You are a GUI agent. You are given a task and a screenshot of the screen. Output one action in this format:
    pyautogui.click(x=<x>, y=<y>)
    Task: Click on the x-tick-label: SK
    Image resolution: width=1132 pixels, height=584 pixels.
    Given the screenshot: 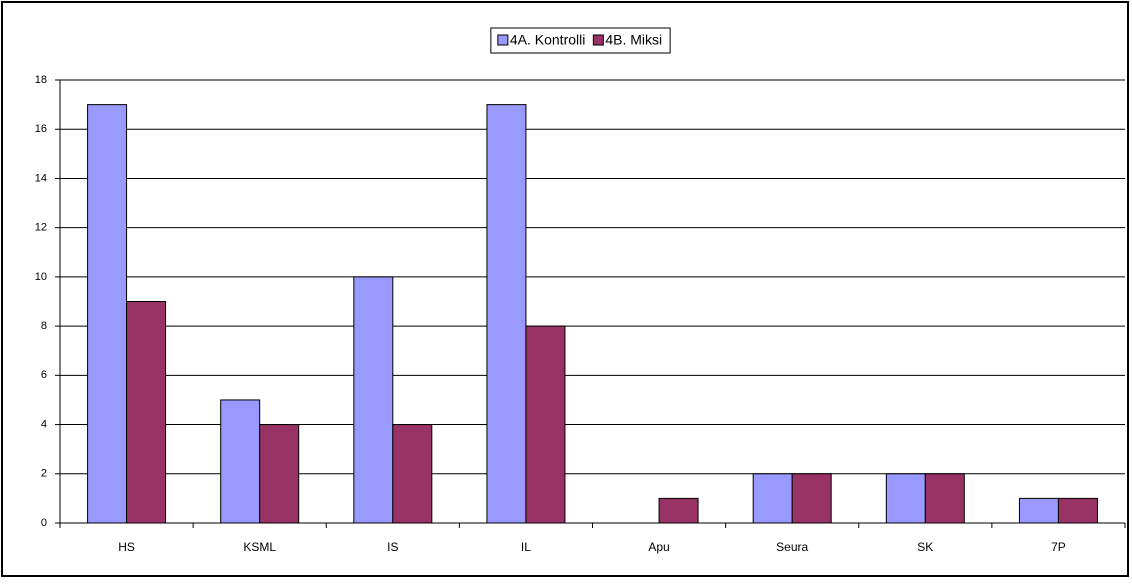 What is the action you would take?
    pyautogui.click(x=925, y=547)
    